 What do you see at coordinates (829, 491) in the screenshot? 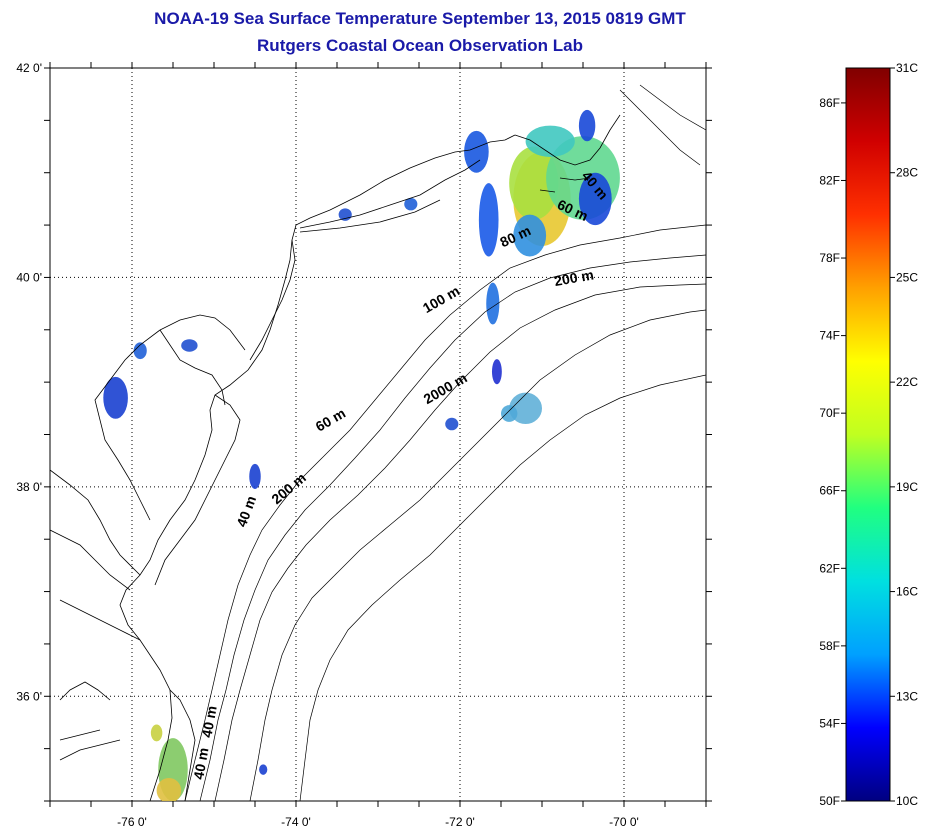
I see `colorbar-f-label: 66F` at bounding box center [829, 491].